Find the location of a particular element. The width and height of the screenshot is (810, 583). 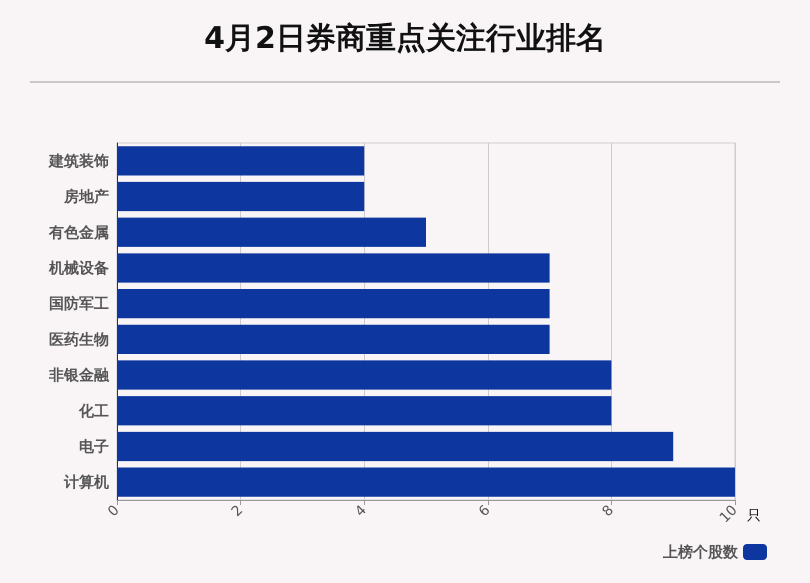

x-tick-label: 2 is located at coordinates (237, 511).